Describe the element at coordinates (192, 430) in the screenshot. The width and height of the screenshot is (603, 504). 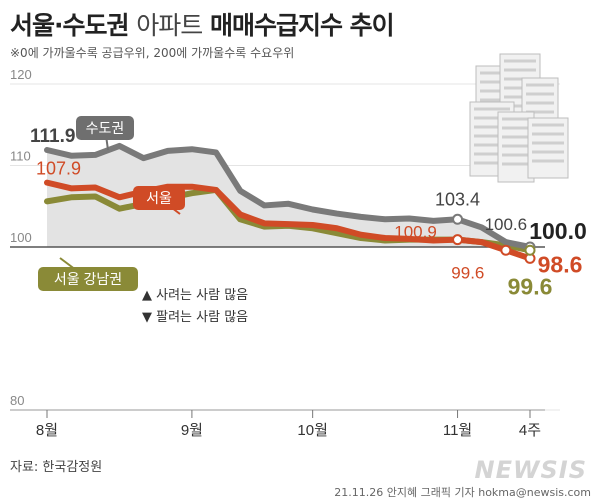
I see `x-tick-label-6: 9월` at that location.